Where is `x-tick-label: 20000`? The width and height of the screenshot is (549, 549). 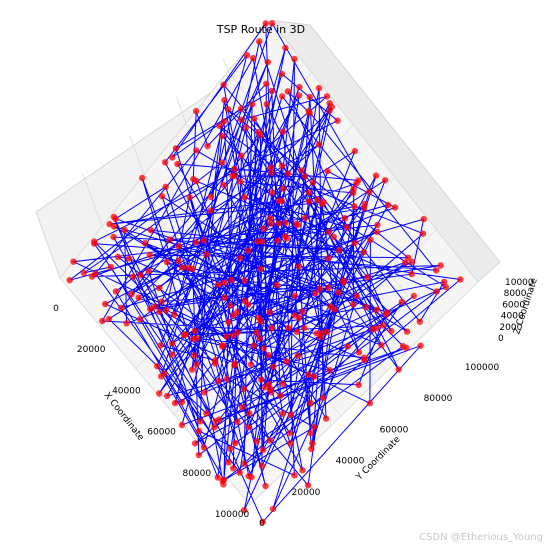 x-tick-label: 20000 is located at coordinates (91, 350).